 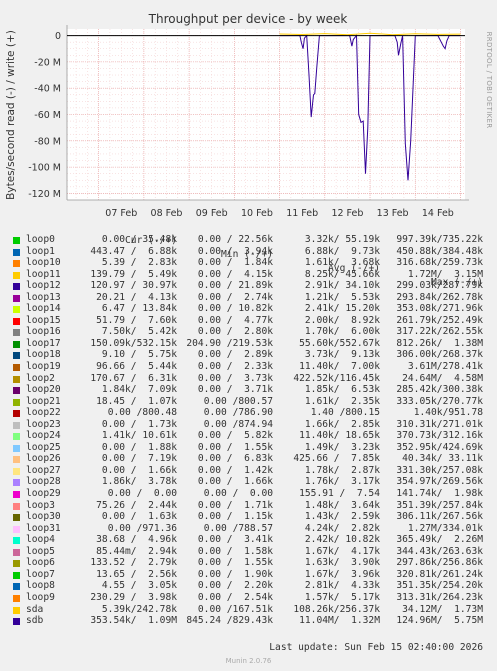 What do you see at coordinates (43, 286) in the screenshot?
I see `legend-name: loop12` at bounding box center [43, 286].